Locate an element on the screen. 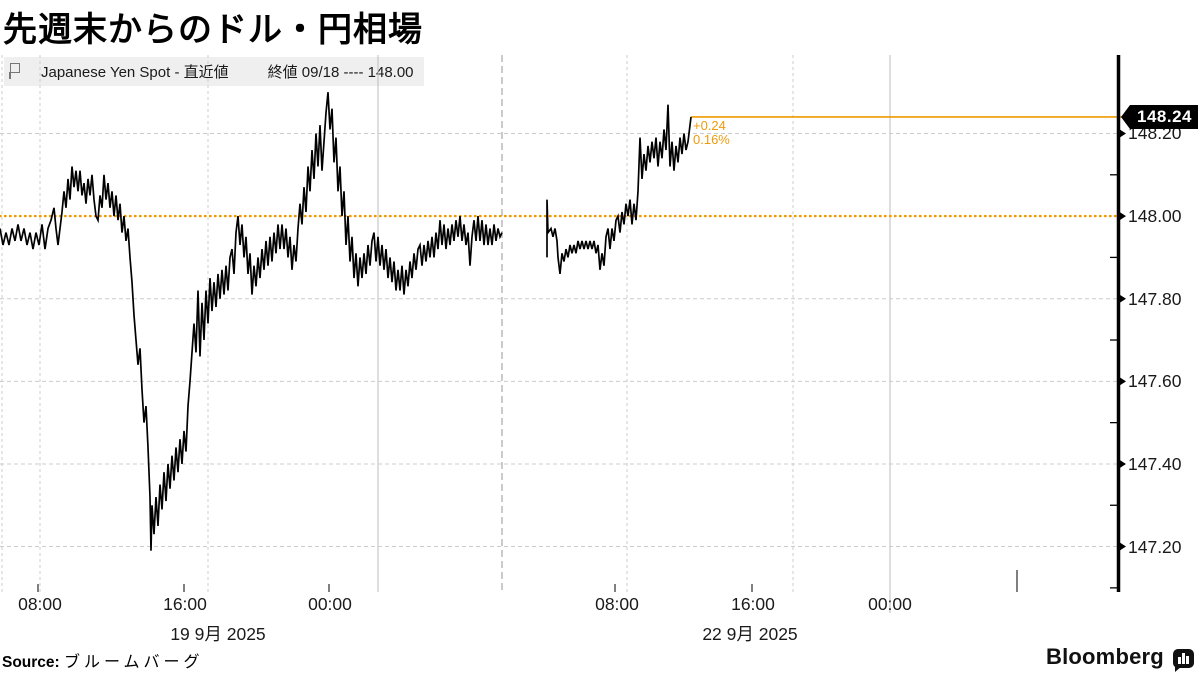  bar-chart-bubble-icon is located at coordinates (1183, 660).